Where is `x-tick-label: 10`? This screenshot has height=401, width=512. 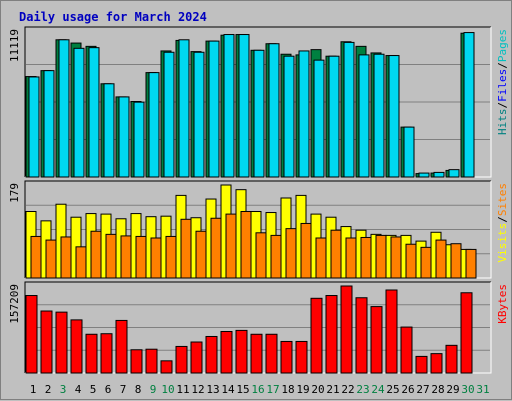 x-tick-label: 10 is located at coordinates (167, 389).